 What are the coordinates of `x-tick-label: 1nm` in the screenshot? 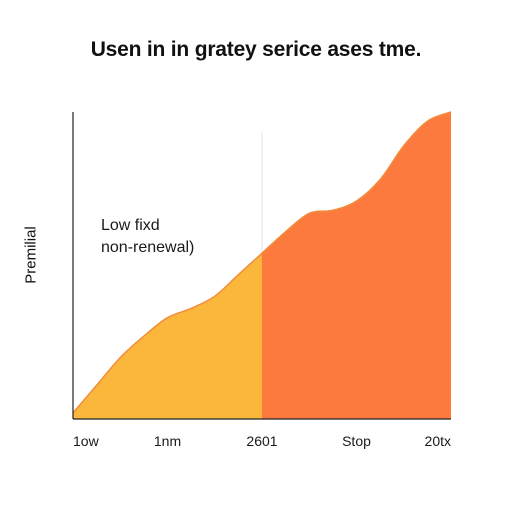 It's located at (167, 441).